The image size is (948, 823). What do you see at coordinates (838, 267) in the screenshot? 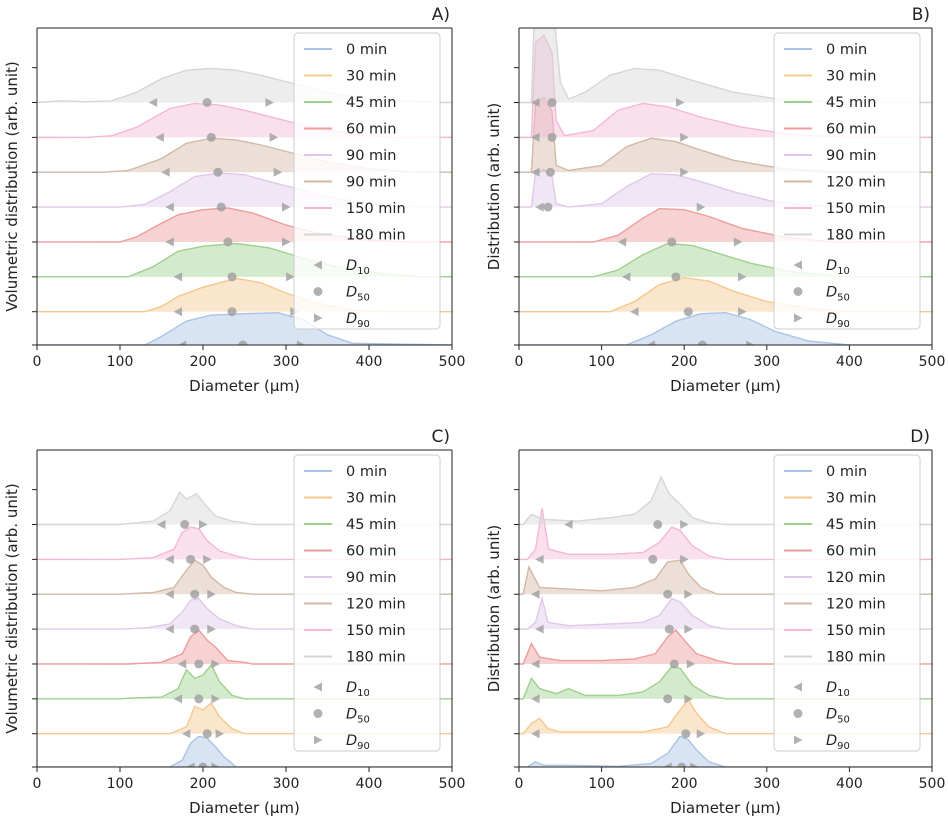
I see `legend-marker-label: D10` at bounding box center [838, 267].